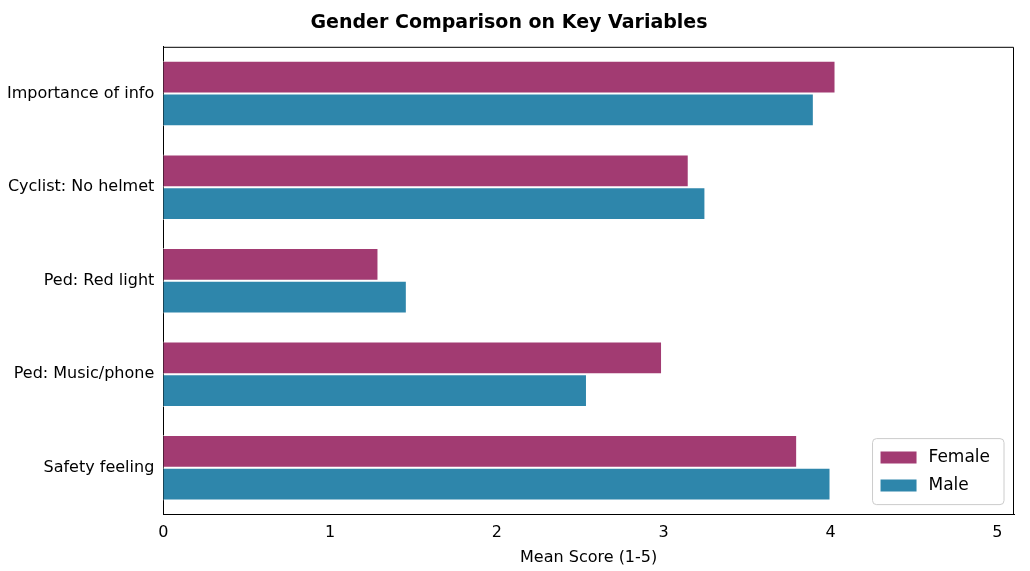 This screenshot has width=1030, height=571. What do you see at coordinates (589, 556) in the screenshot?
I see `x-axis-title: Mean Score (1-5)` at bounding box center [589, 556].